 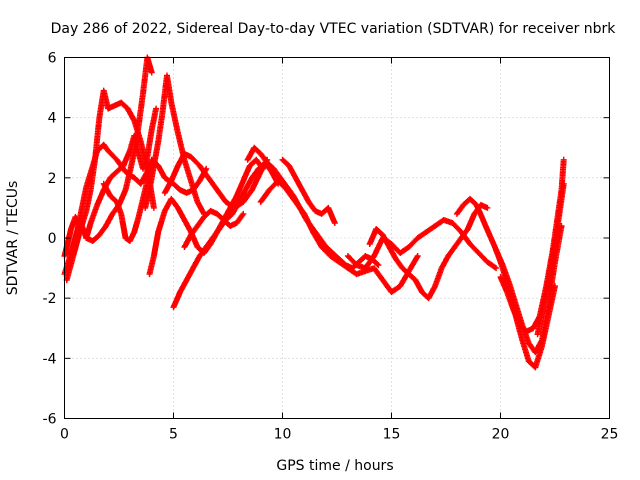 What do you see at coordinates (64, 435) in the screenshot?
I see `x-tick-label: 0` at bounding box center [64, 435].